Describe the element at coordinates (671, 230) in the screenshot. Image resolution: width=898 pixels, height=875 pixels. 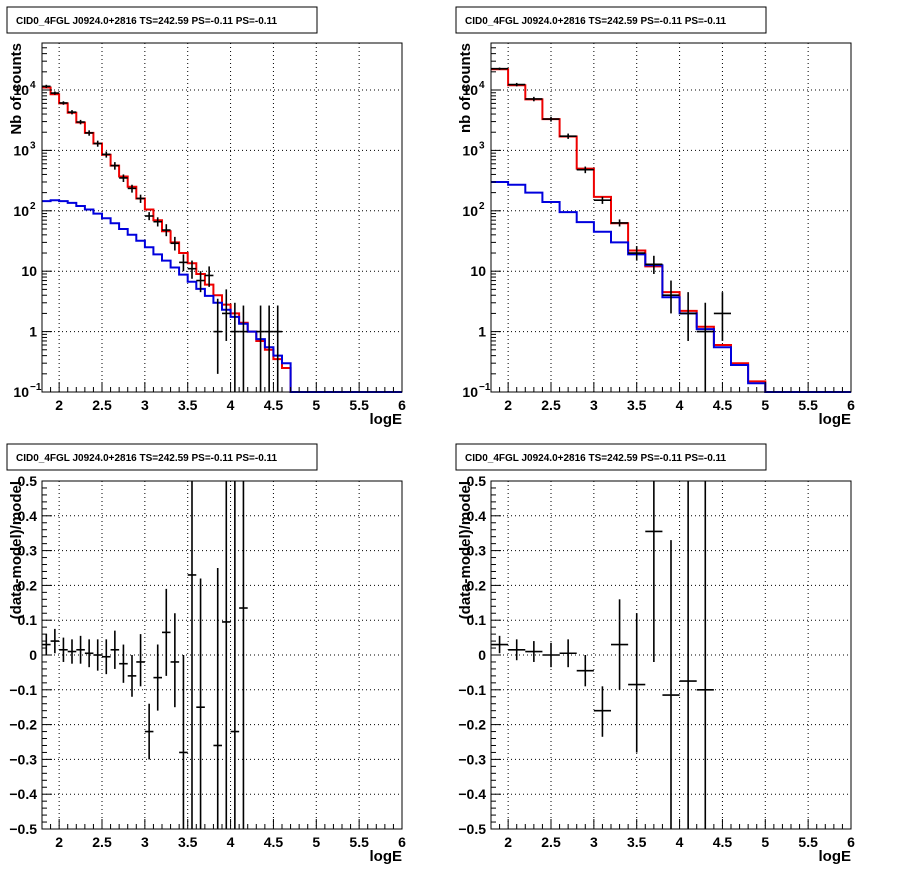
I see `model-total-curve` at that location.